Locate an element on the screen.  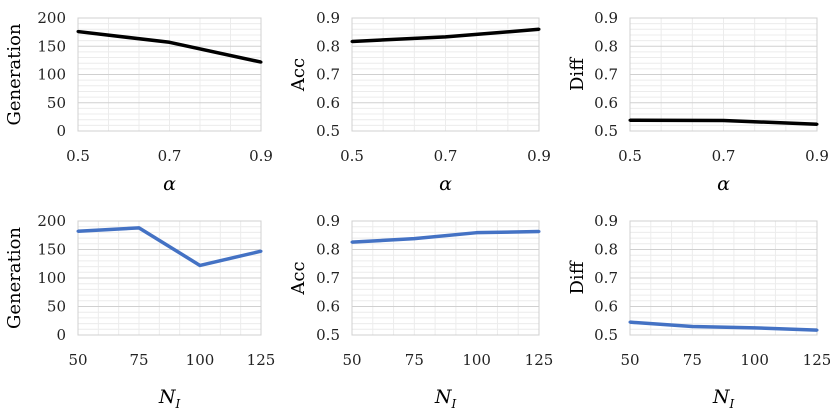
acc-vs-alpha-chart: 0.5 0.6 0.7 0.8 0.9 0.5 0.7 0.9 α Acc is located at coordinates (419, 102).